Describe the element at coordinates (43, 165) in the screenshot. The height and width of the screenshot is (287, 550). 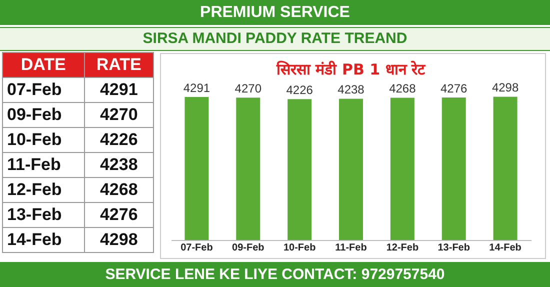
I see `category-label: 11-Feb` at that location.